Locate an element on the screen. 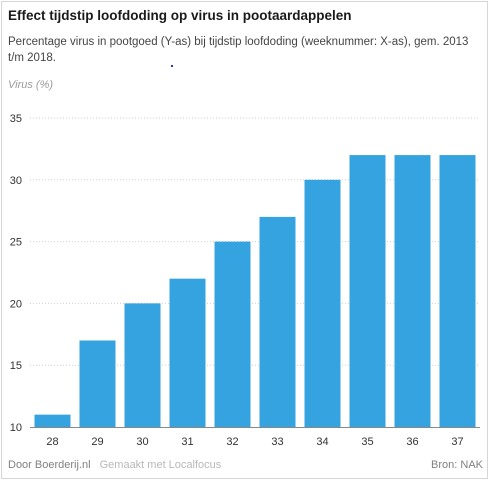 The width and height of the screenshot is (491, 483). x-tick-label: 36 is located at coordinates (412, 442).